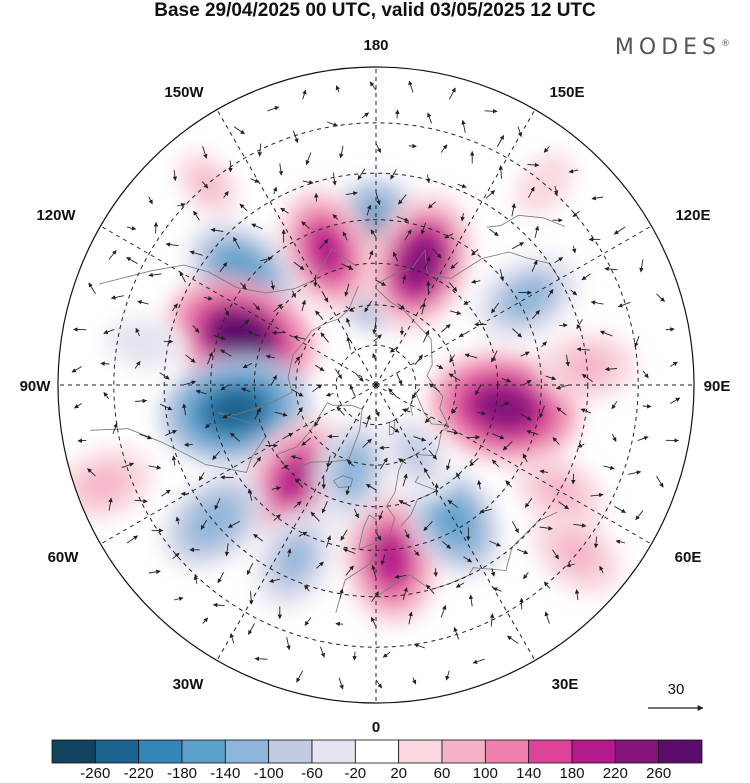  I want to click on colorbar-tick-label: 140, so click(528, 773).